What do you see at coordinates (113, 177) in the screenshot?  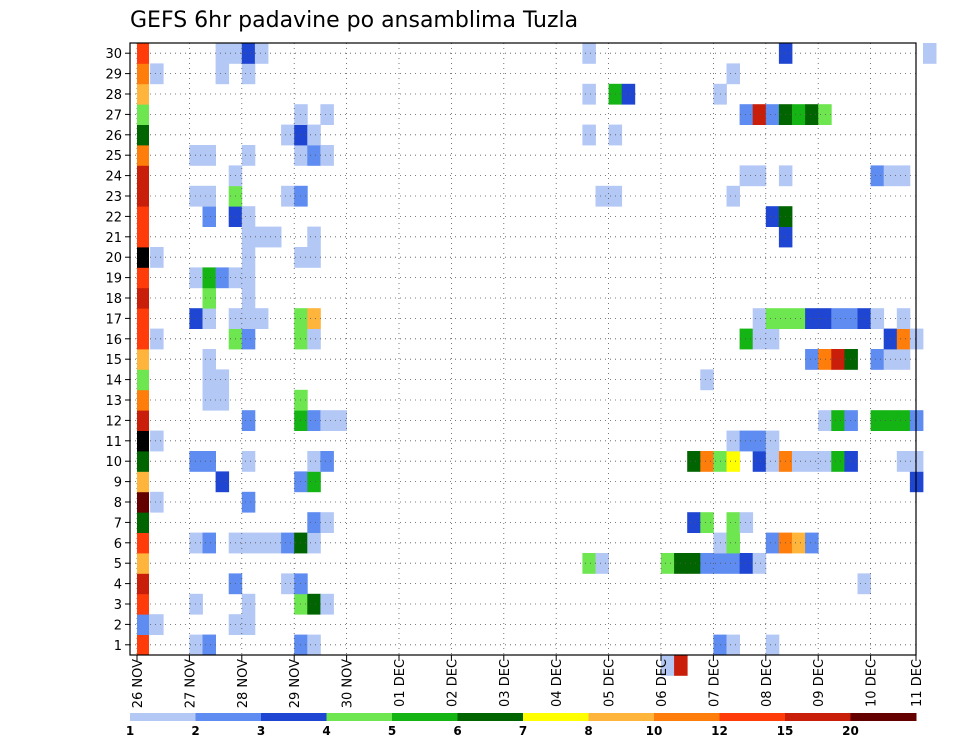 I see `y-tick-label: 24` at bounding box center [113, 177].